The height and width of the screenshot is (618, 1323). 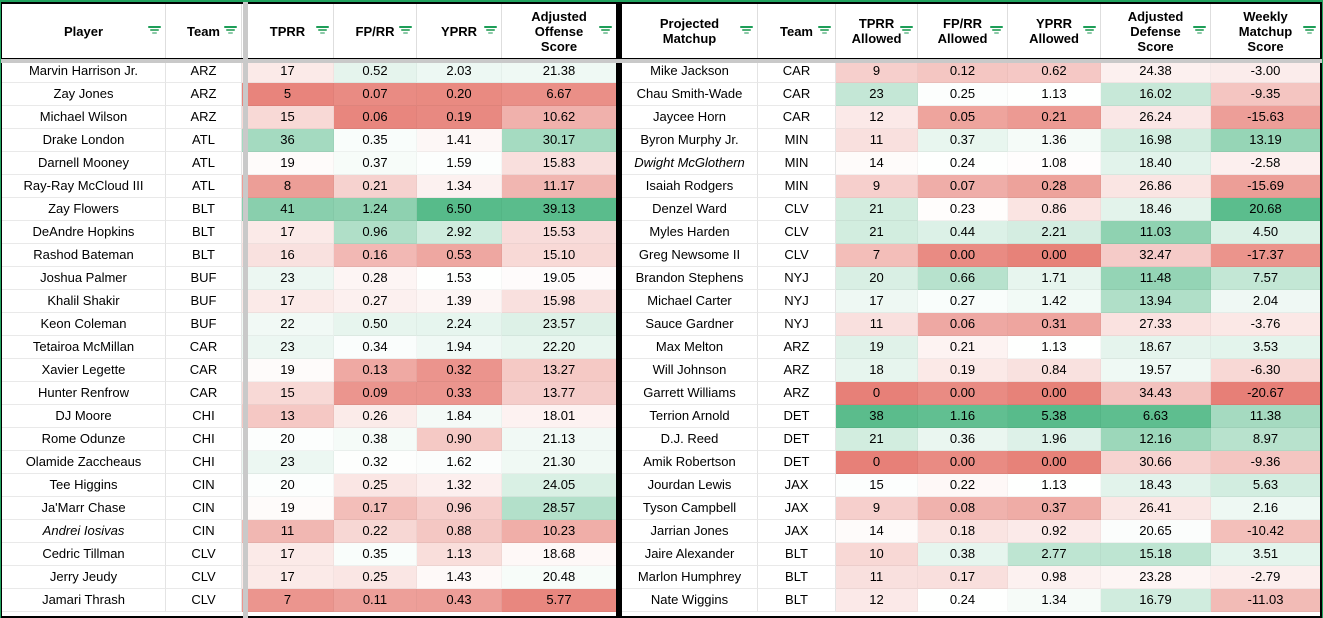 I want to click on player-cell: Myles Harden, so click(x=690, y=232).